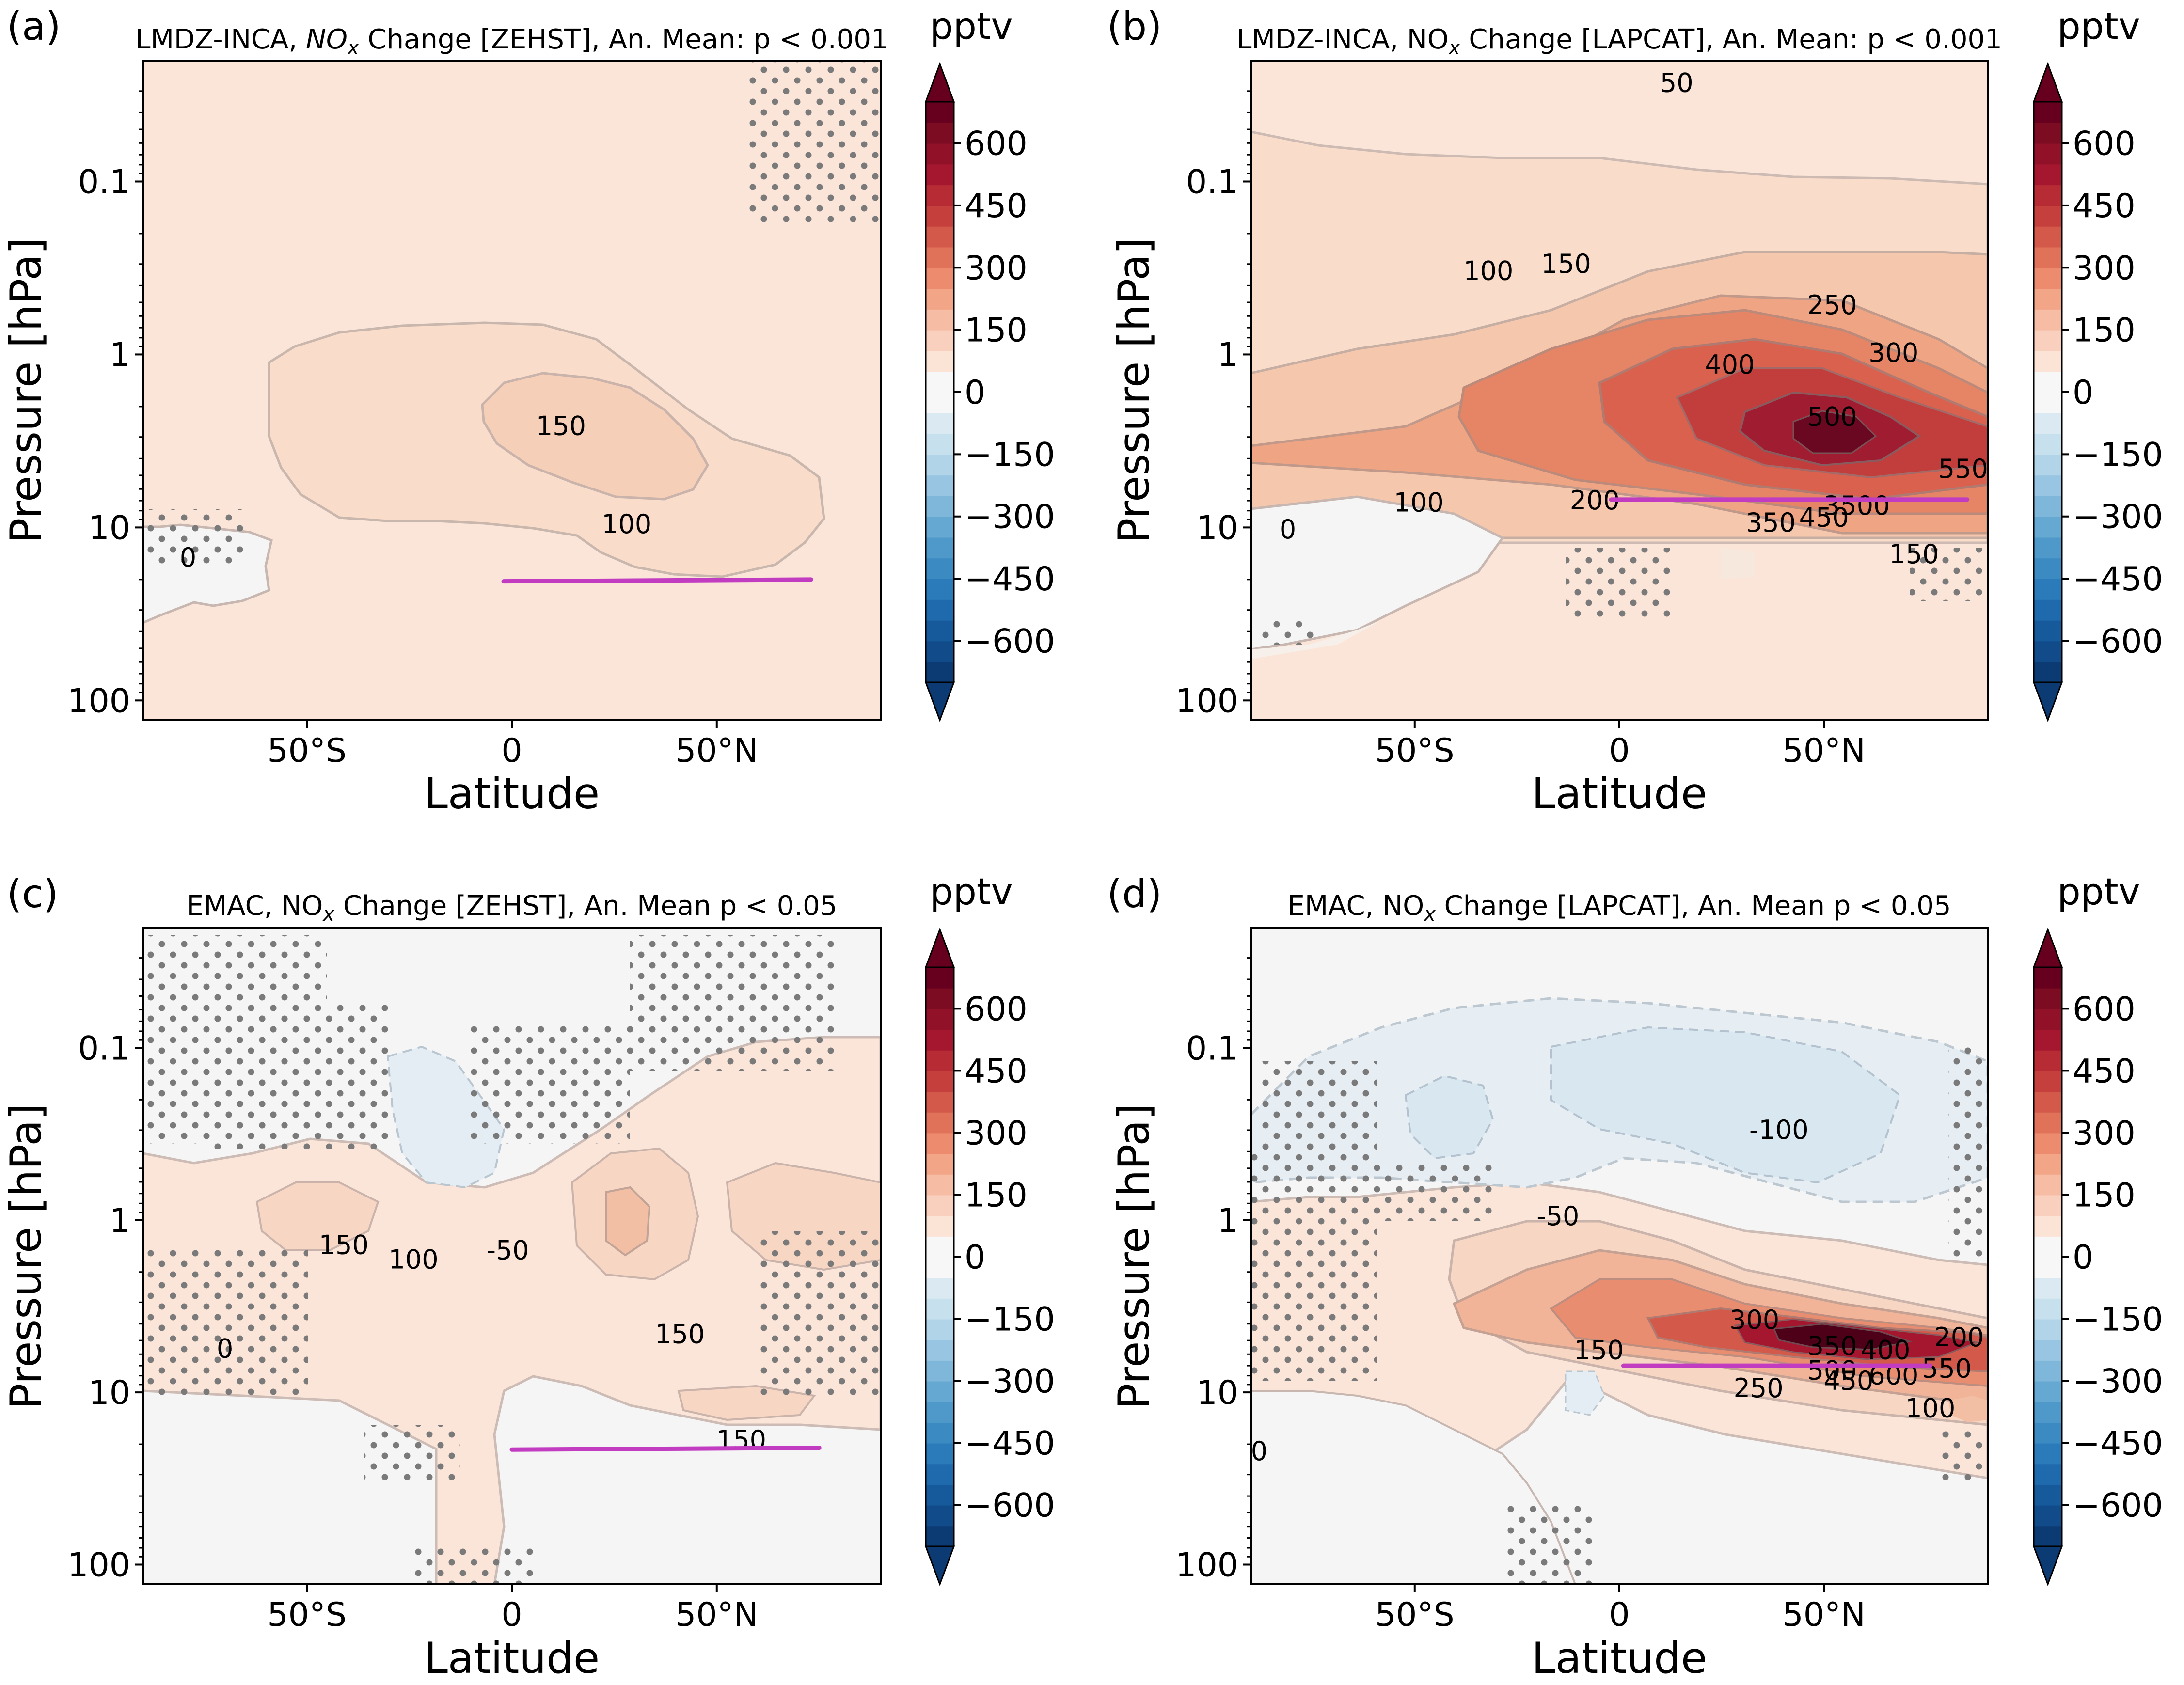  Describe the element at coordinates (996, 268) in the screenshot. I see `colorbar-tick-label: 300` at that location.